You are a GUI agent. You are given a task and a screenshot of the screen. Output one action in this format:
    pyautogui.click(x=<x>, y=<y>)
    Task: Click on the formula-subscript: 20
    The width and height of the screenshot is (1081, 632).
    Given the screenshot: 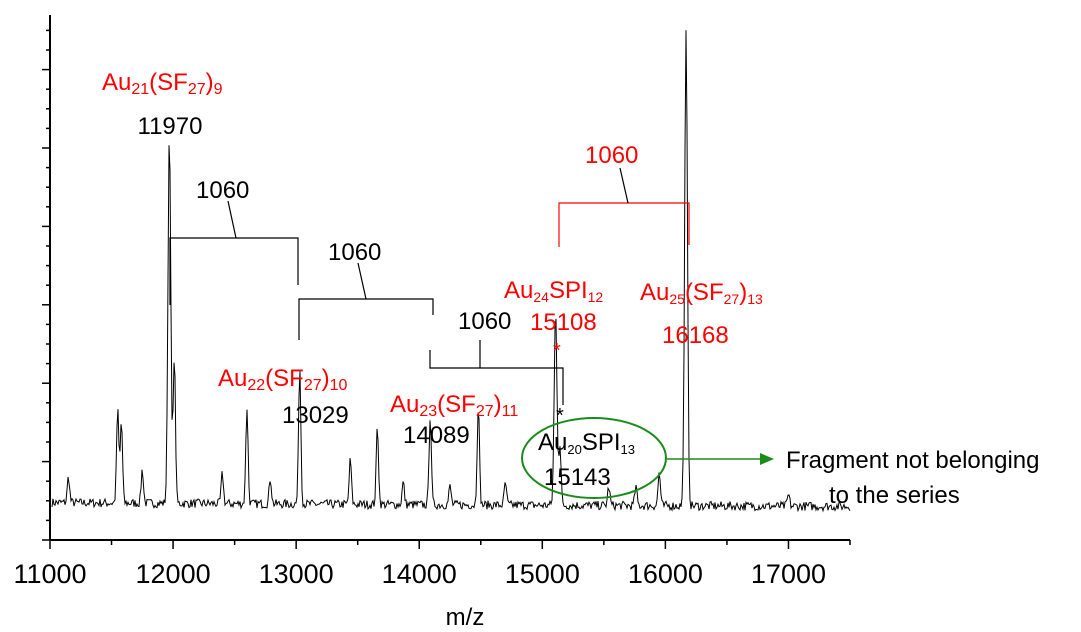 What is the action you would take?
    pyautogui.click(x=574, y=449)
    